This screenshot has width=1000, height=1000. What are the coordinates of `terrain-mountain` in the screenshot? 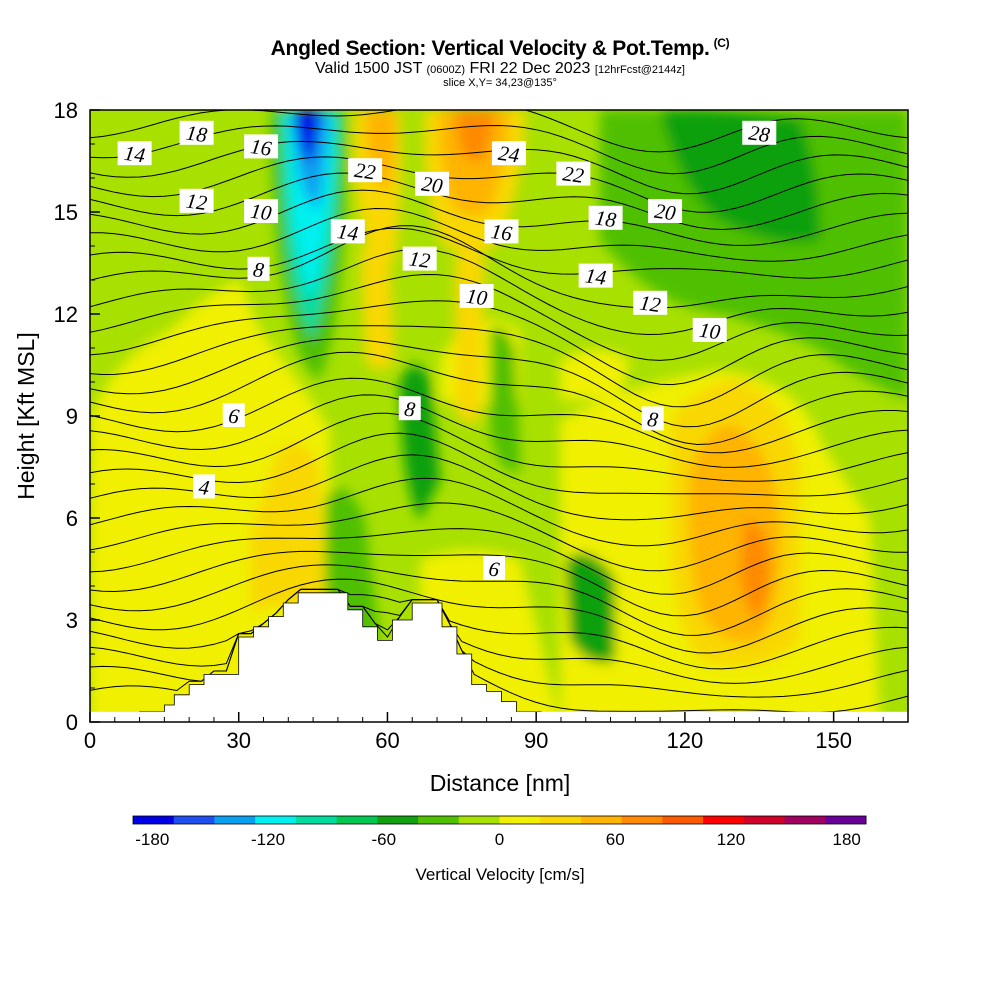 It's located at (316, 657).